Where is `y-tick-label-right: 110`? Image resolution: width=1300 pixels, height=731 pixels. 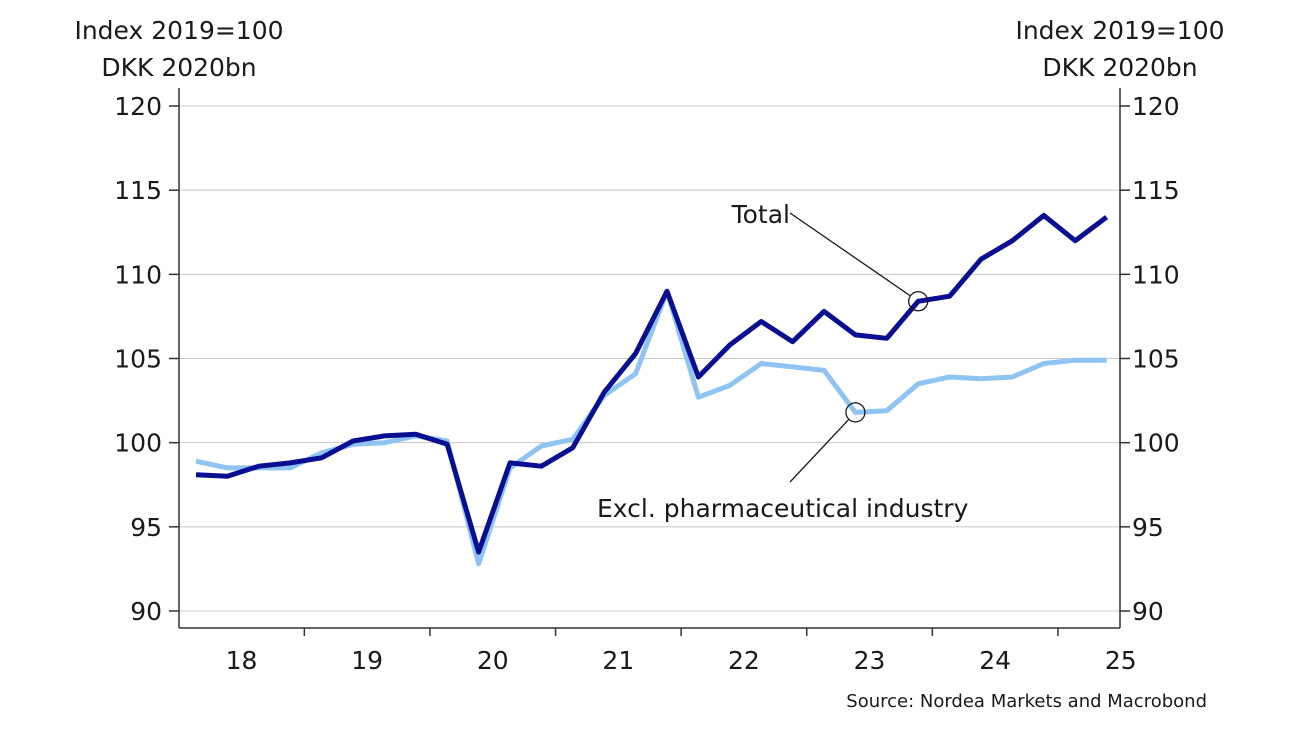 y-tick-label-right: 110 is located at coordinates (1156, 274).